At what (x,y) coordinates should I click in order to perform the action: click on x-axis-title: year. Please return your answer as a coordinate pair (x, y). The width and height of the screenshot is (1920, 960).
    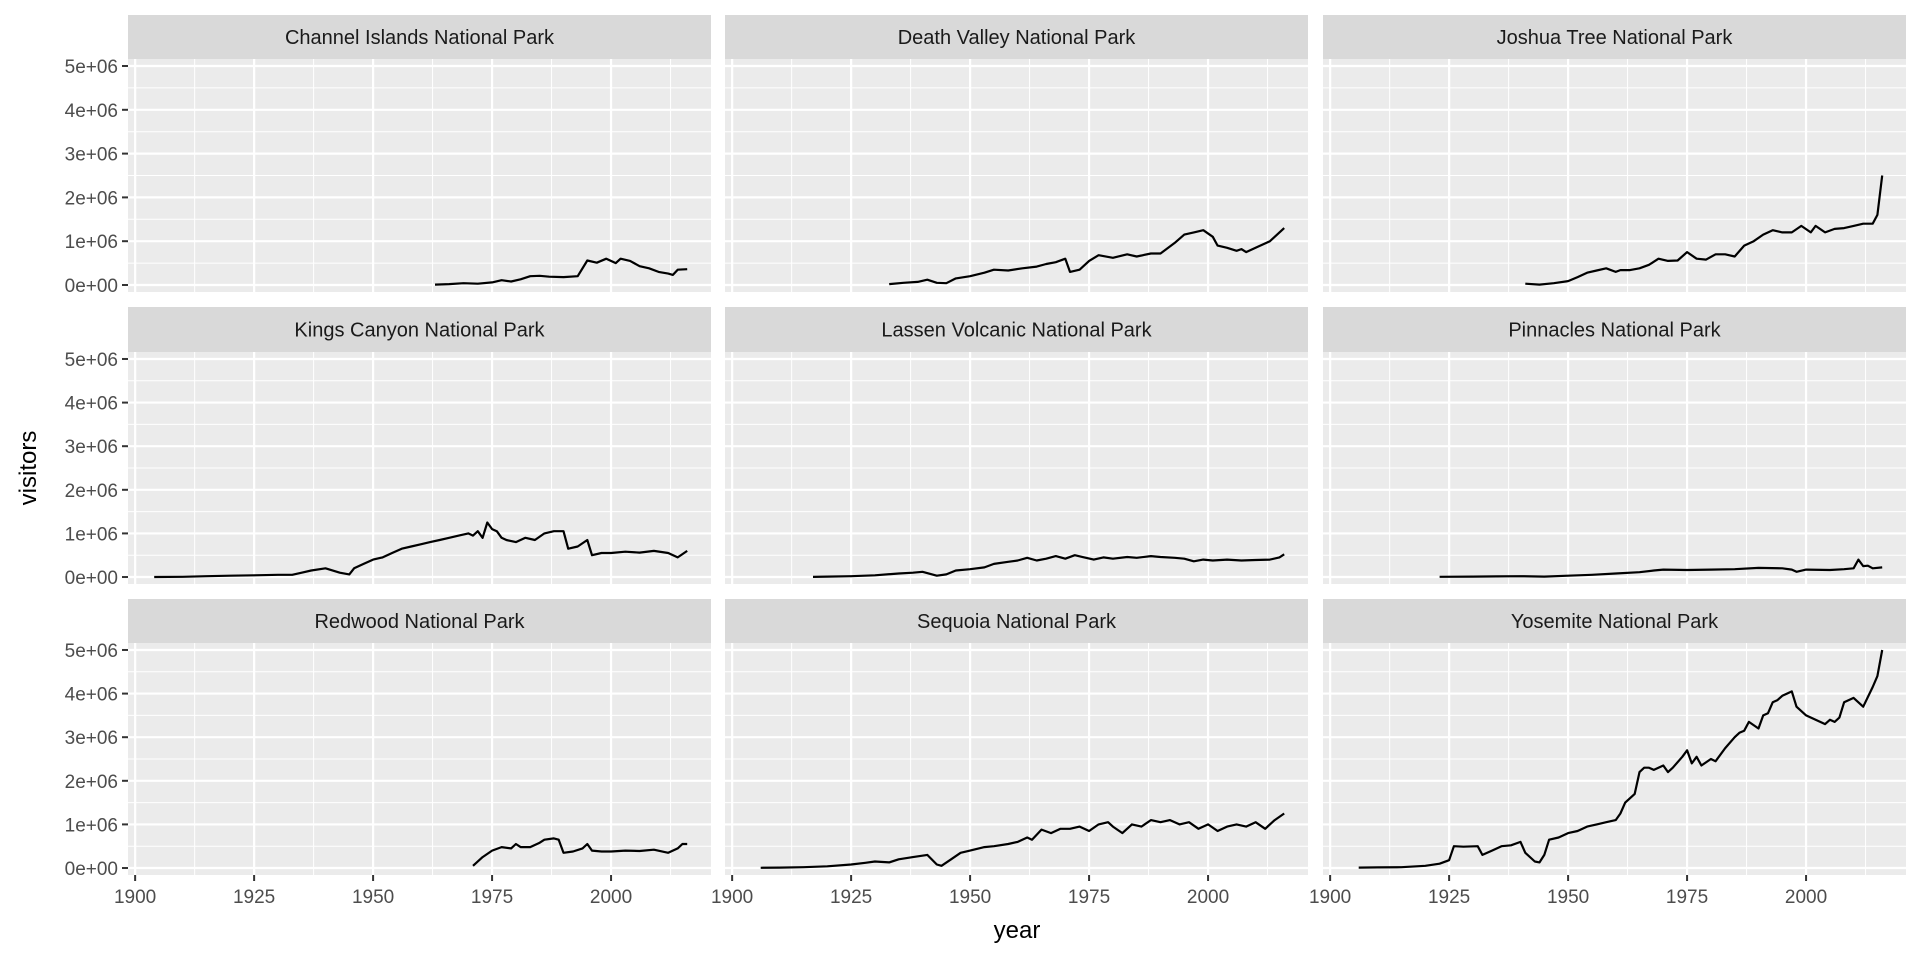
    Looking at the image, I should click on (1017, 930).